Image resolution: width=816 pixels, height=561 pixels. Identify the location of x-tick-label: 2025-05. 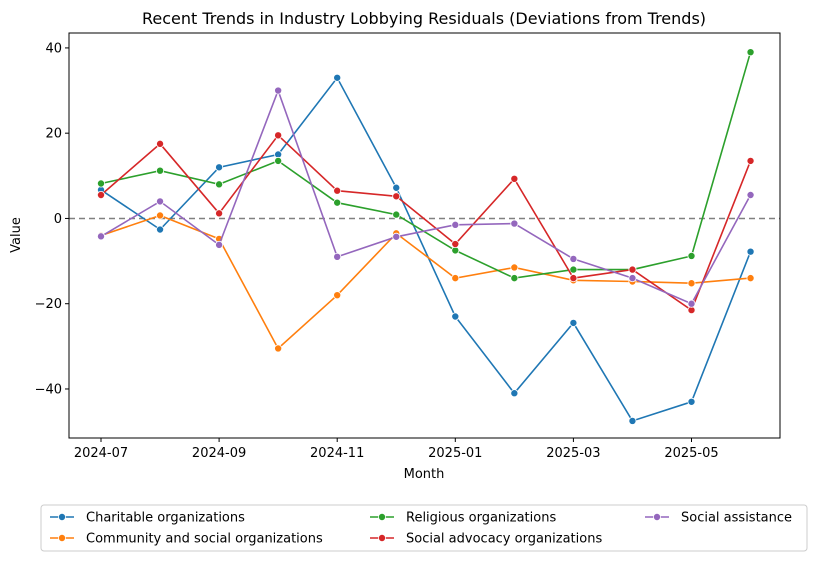
(691, 453).